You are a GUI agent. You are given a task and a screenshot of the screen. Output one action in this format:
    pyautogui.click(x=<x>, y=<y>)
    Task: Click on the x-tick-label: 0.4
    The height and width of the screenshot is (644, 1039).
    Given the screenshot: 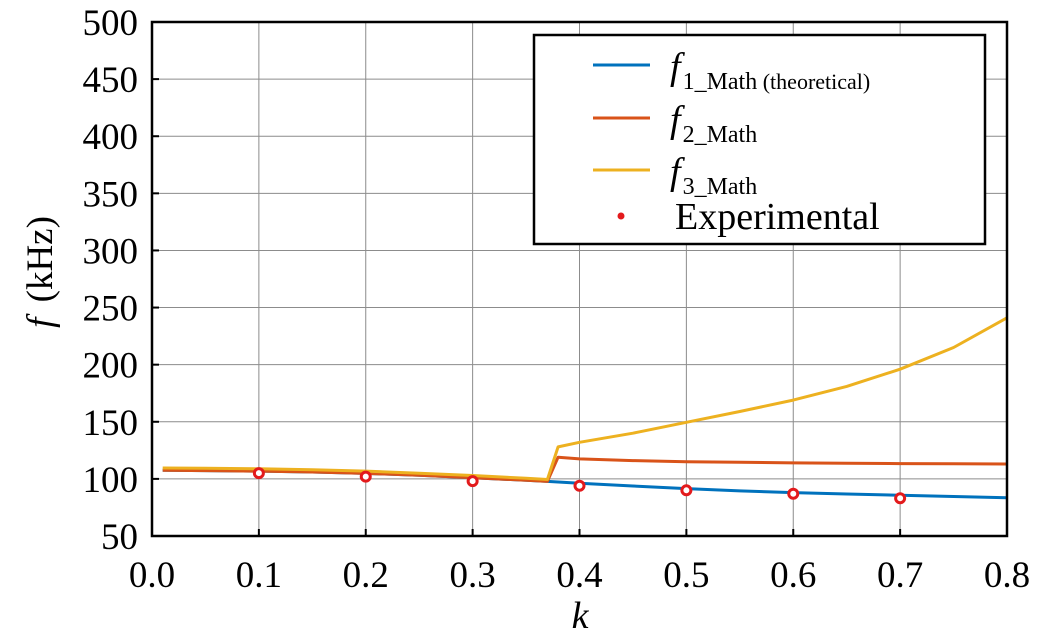 What is the action you would take?
    pyautogui.click(x=579, y=575)
    